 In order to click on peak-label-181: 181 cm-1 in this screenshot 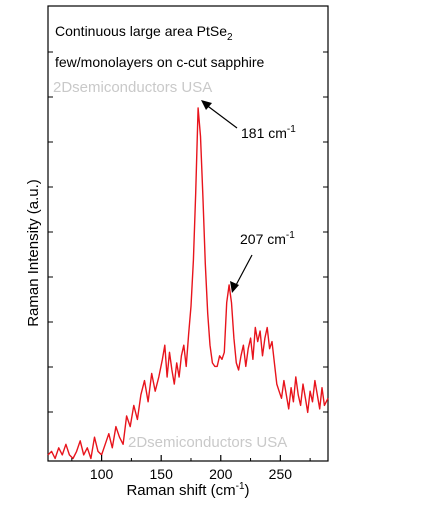, I will do `click(268, 132)`.